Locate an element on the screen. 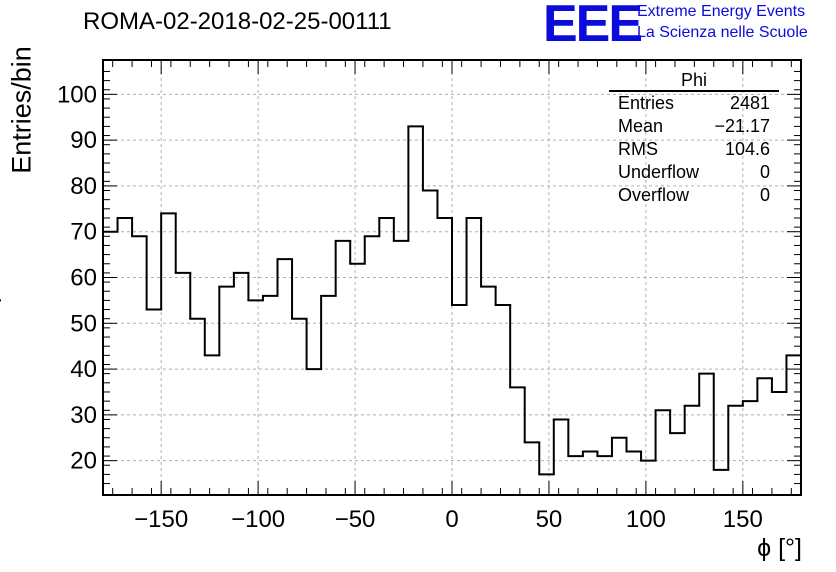 This screenshot has width=836, height=572. stat-value: 2481 is located at coordinates (749, 103).